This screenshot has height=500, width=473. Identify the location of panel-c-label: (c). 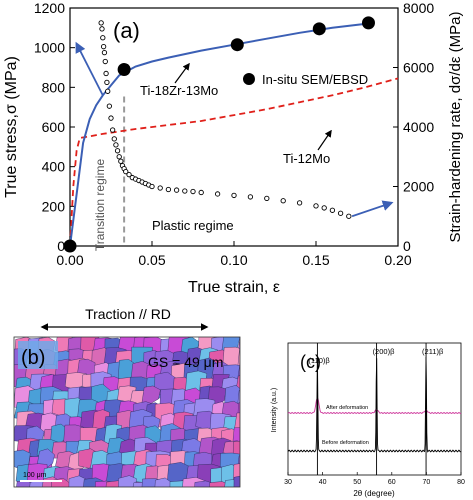
(310, 362).